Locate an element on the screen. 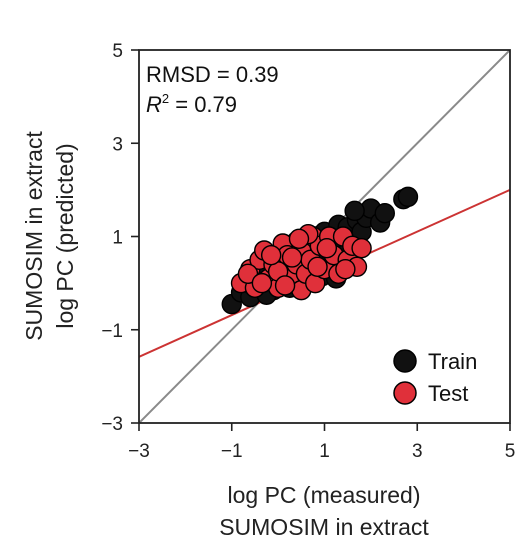 Image resolution: width=523 pixels, height=541 pixels. r-squared-symbol: R is located at coordinates (154, 104).